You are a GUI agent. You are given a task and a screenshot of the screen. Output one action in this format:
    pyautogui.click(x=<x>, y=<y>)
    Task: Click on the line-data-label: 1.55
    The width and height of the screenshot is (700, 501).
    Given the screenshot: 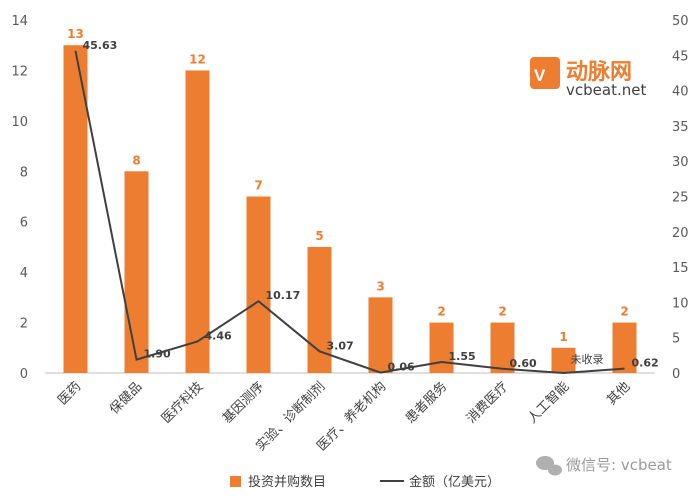 What is the action you would take?
    pyautogui.click(x=462, y=356)
    